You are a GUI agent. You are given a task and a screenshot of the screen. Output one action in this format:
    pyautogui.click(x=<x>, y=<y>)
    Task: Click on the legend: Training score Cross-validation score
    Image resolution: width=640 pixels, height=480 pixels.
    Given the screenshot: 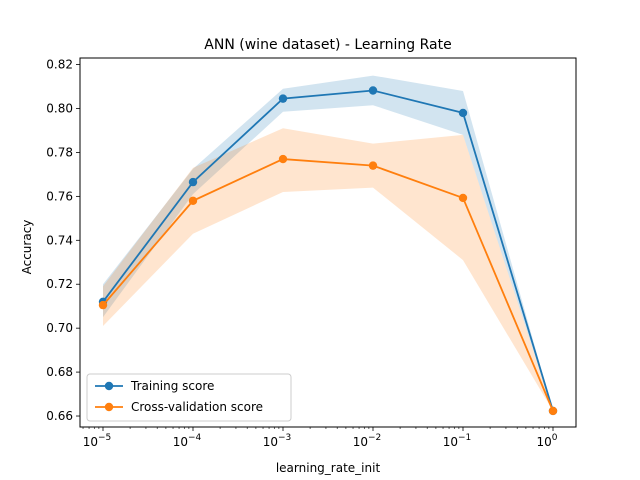 What is the action you would take?
    pyautogui.click(x=189, y=397)
    